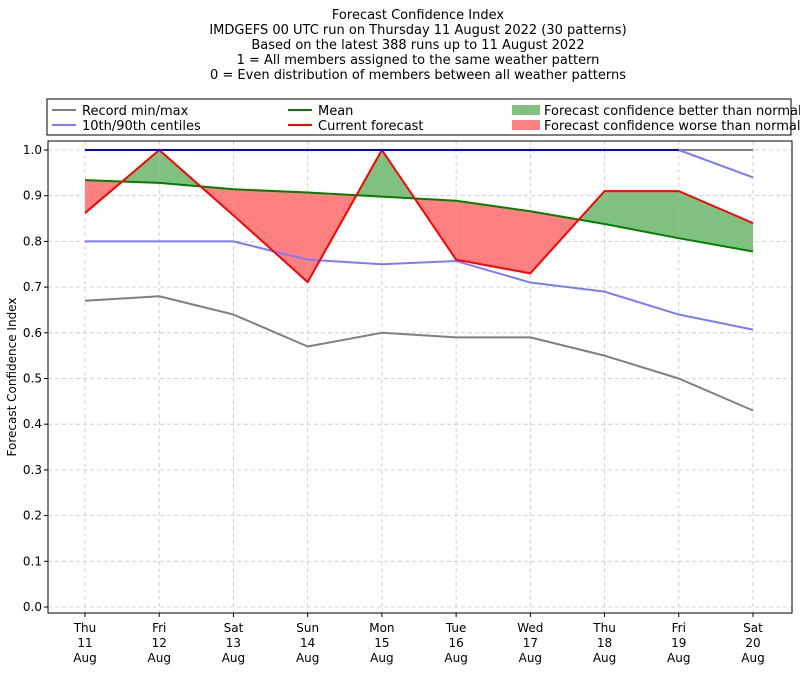 This screenshot has height=676, width=800. What do you see at coordinates (12, 377) in the screenshot?
I see `y-axis-label: Forecast Confidence Index` at bounding box center [12, 377].